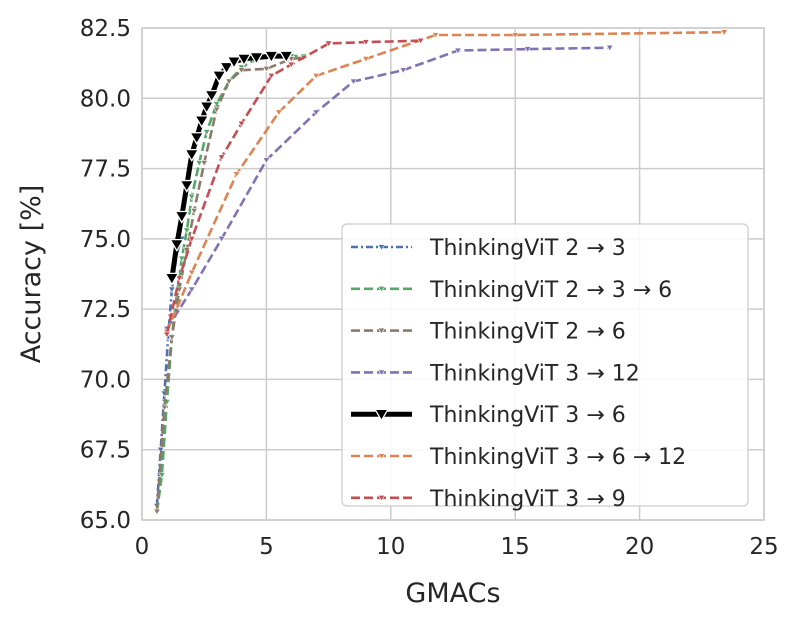 This screenshot has height=625, width=798. What do you see at coordinates (105, 451) in the screenshot?
I see `y-tick-label: 67.5` at bounding box center [105, 451].